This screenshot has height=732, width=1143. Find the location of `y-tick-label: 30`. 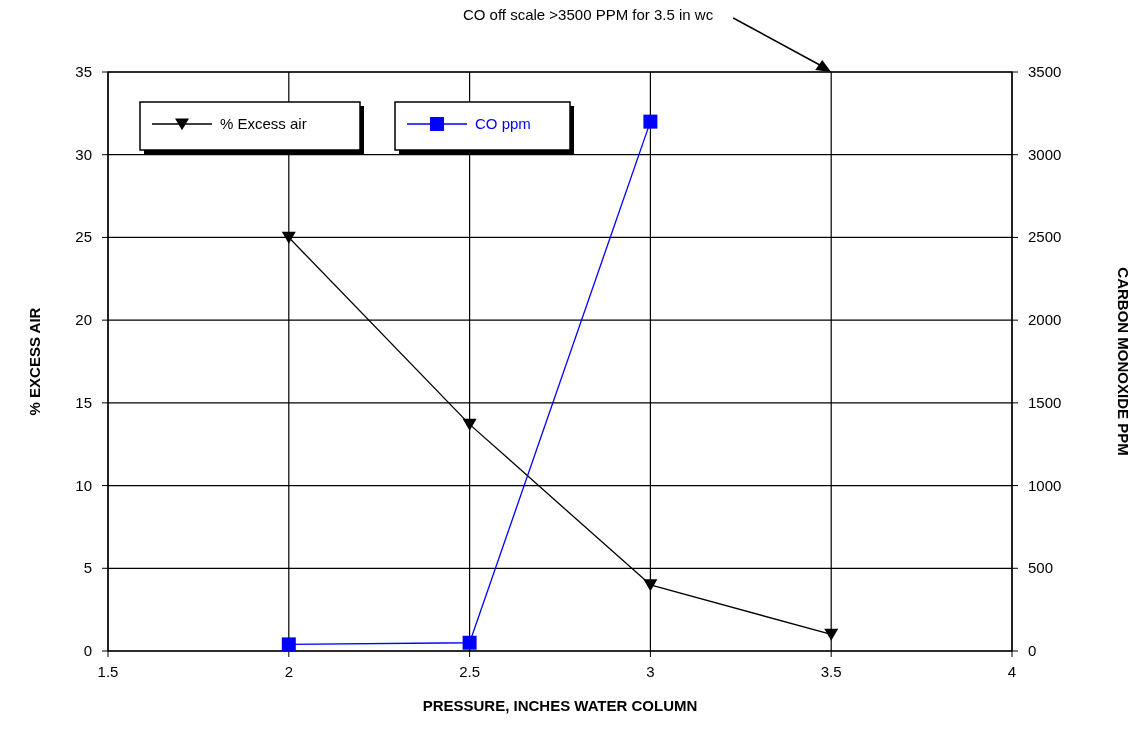

y-tick-label: 30 is located at coordinates (83, 154).